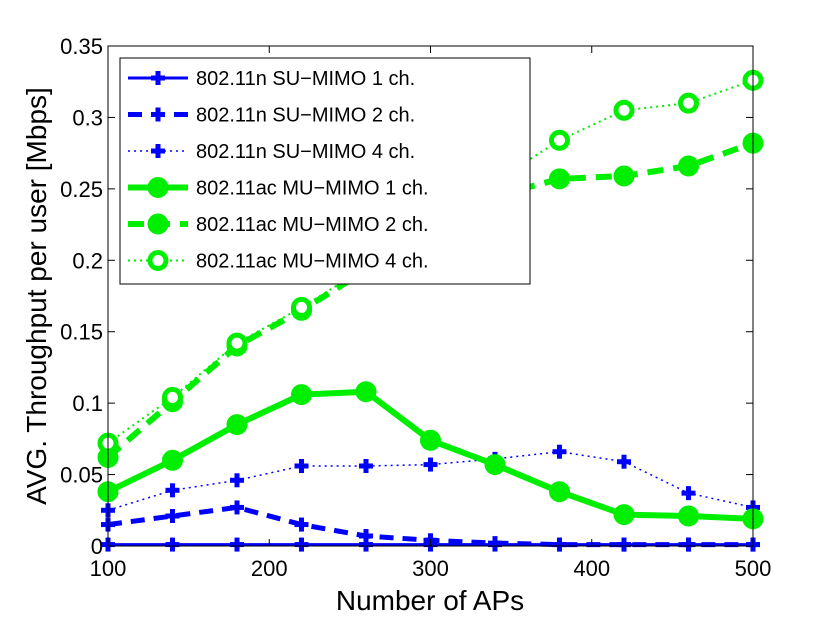 The height and width of the screenshot is (623, 830). I want to click on y-tick-label: 0.35, so click(81, 46).